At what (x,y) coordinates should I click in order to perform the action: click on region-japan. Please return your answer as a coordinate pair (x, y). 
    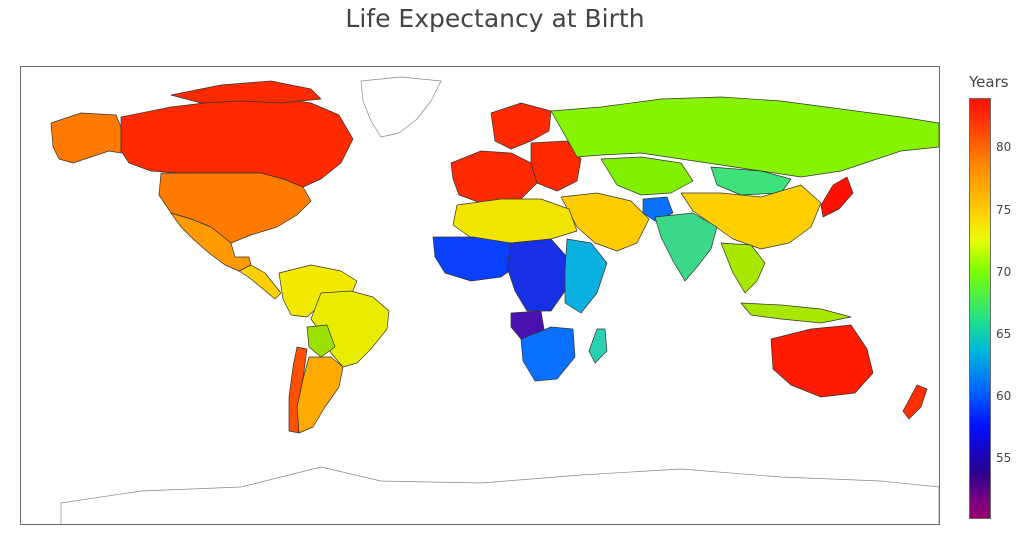
    Looking at the image, I should click on (837, 197).